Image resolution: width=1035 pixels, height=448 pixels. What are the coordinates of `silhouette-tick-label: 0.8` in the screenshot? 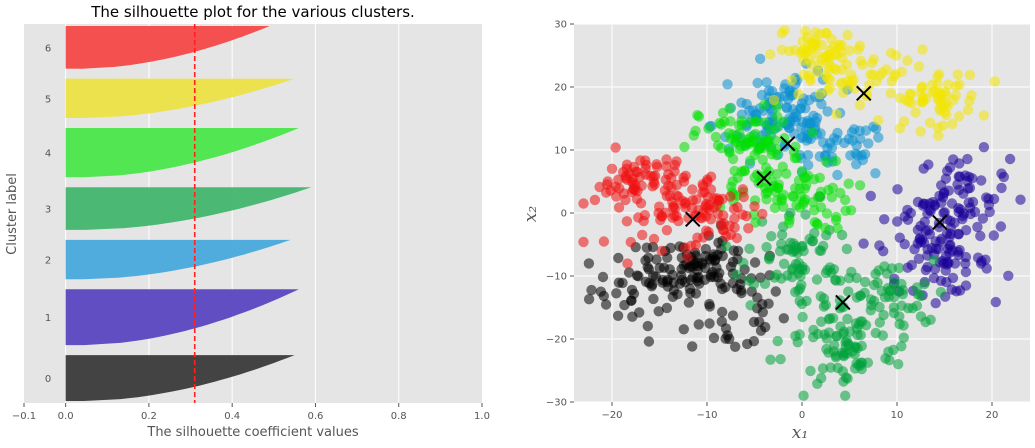 It's located at (399, 416).